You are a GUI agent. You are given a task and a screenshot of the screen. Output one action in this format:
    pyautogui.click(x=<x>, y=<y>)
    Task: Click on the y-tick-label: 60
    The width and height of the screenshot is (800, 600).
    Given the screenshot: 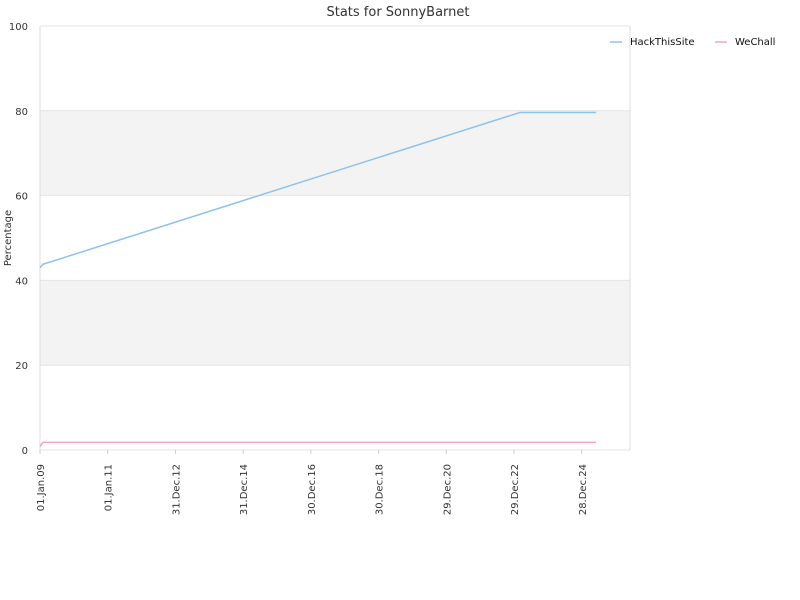 What is the action you would take?
    pyautogui.click(x=21, y=197)
    